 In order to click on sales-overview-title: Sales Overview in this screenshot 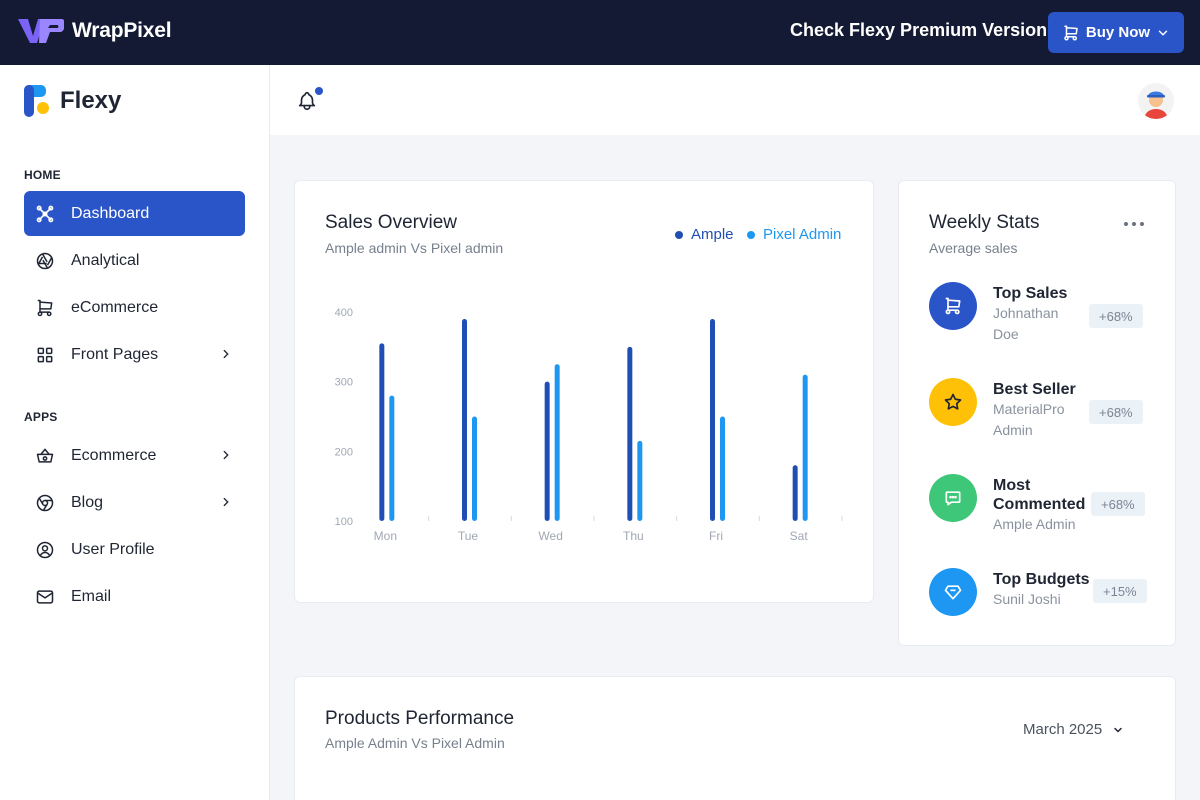, I will do `click(391, 222)`.